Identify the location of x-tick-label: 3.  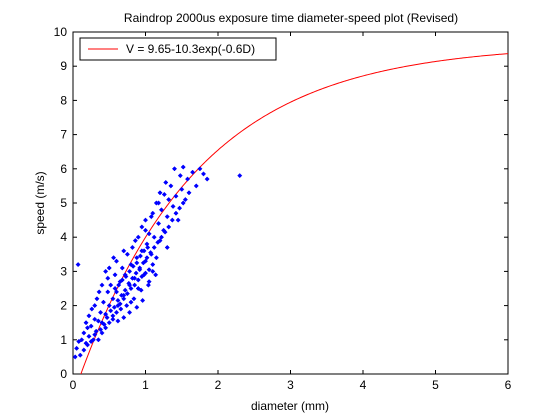
(290, 385).